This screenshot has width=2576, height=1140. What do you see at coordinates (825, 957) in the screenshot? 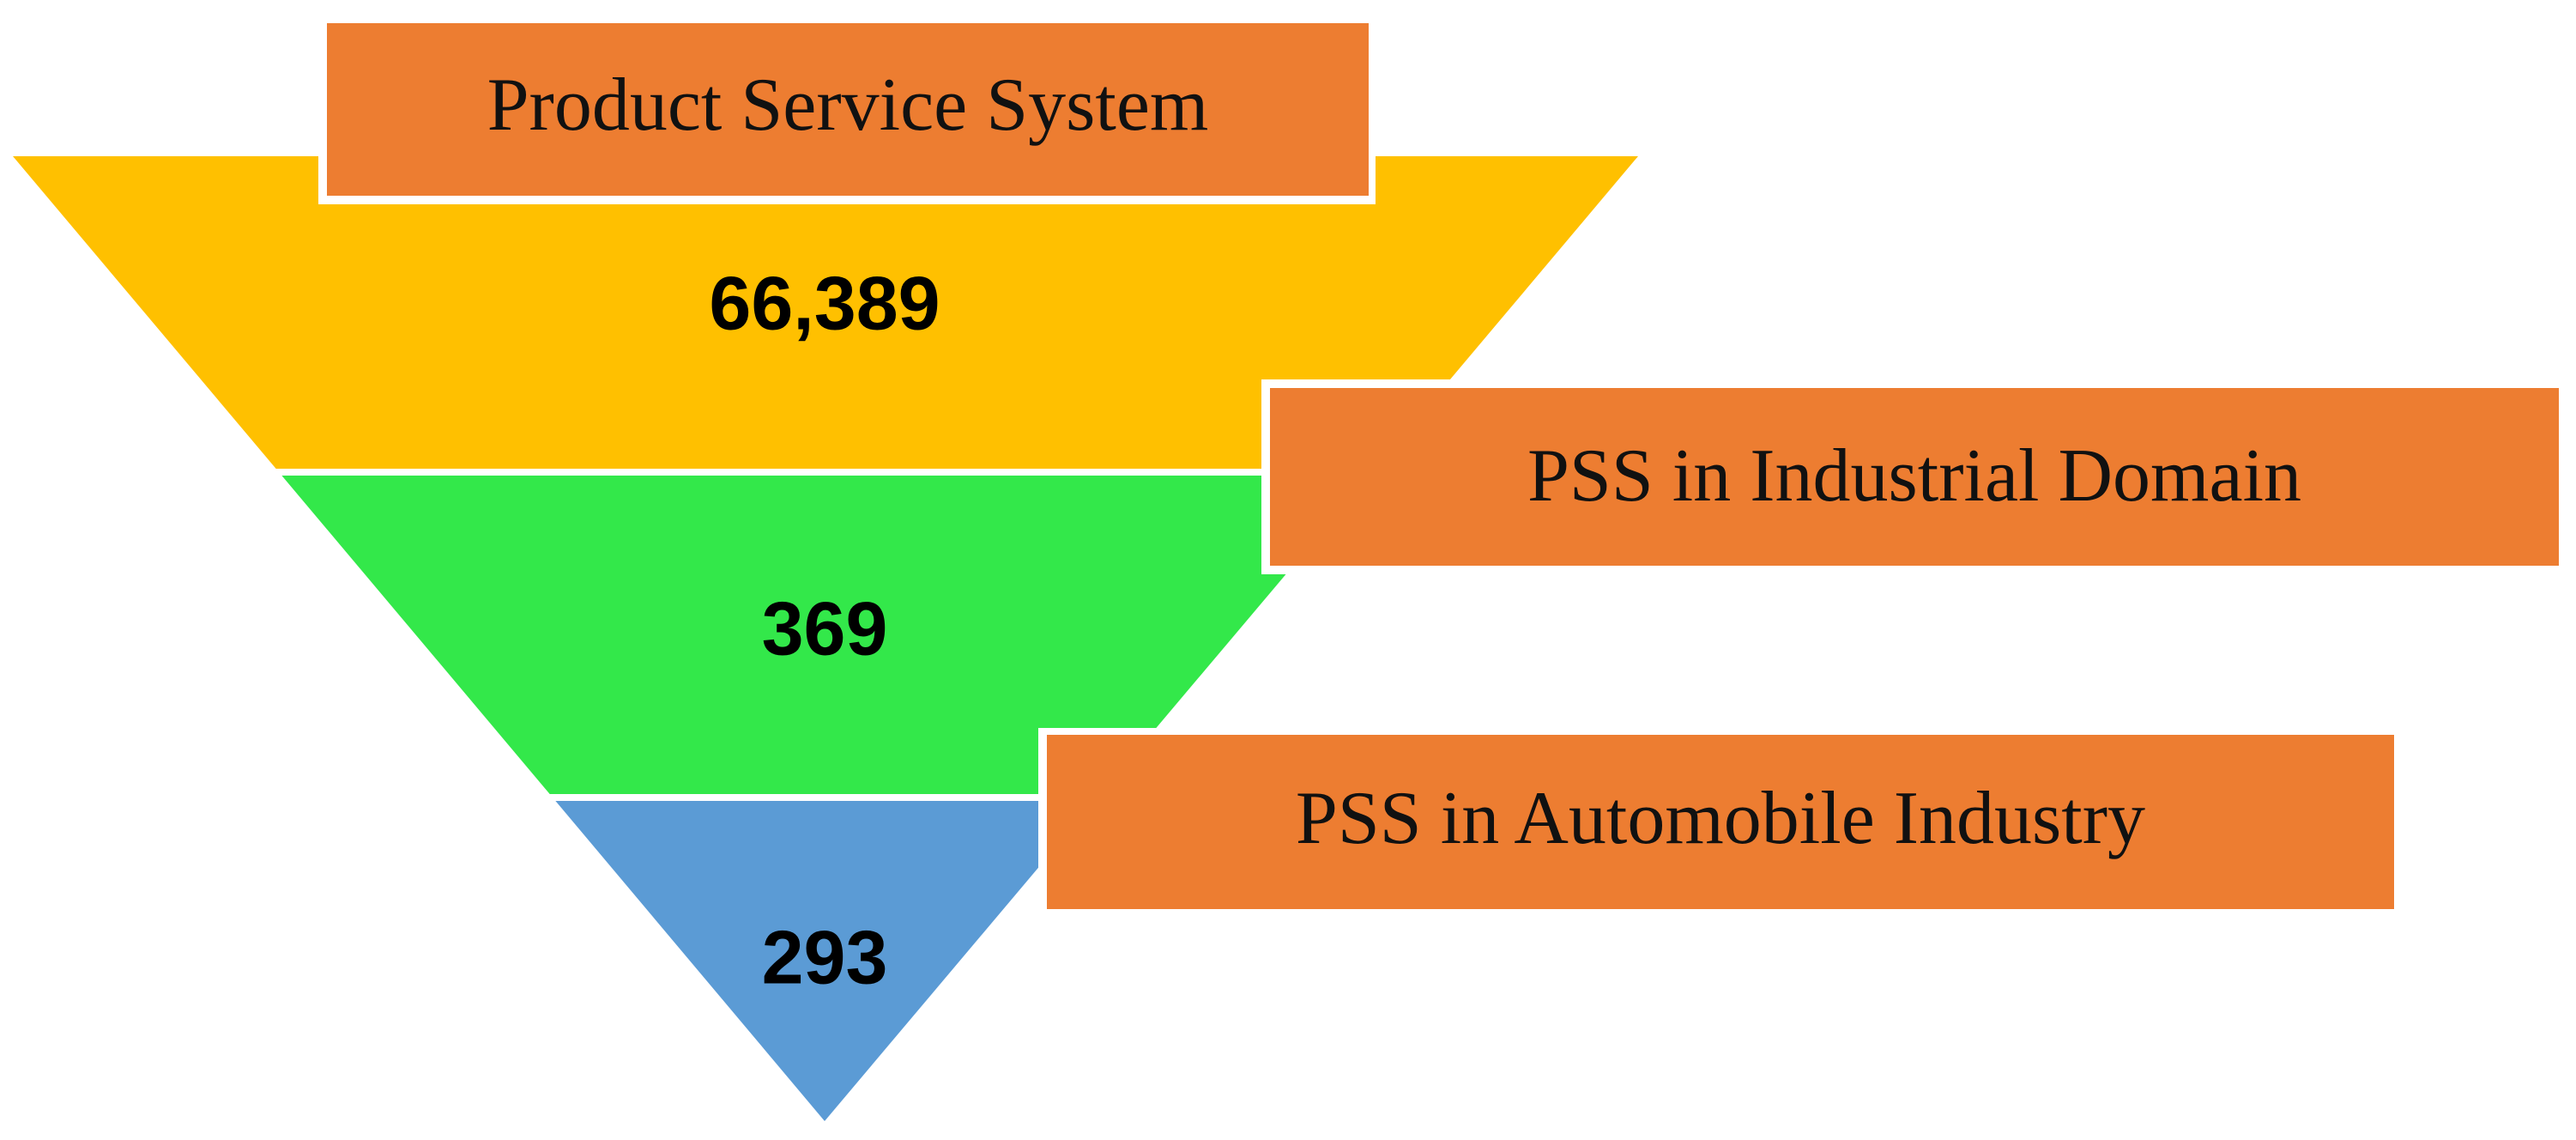
I see `stage-count: 293` at bounding box center [825, 957].